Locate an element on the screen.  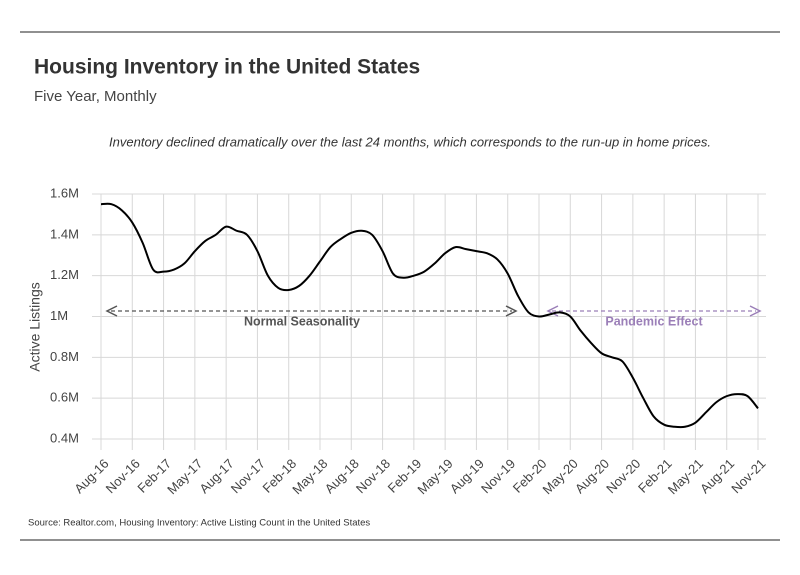
x-tick-label: Nov-17 is located at coordinates (248, 476).